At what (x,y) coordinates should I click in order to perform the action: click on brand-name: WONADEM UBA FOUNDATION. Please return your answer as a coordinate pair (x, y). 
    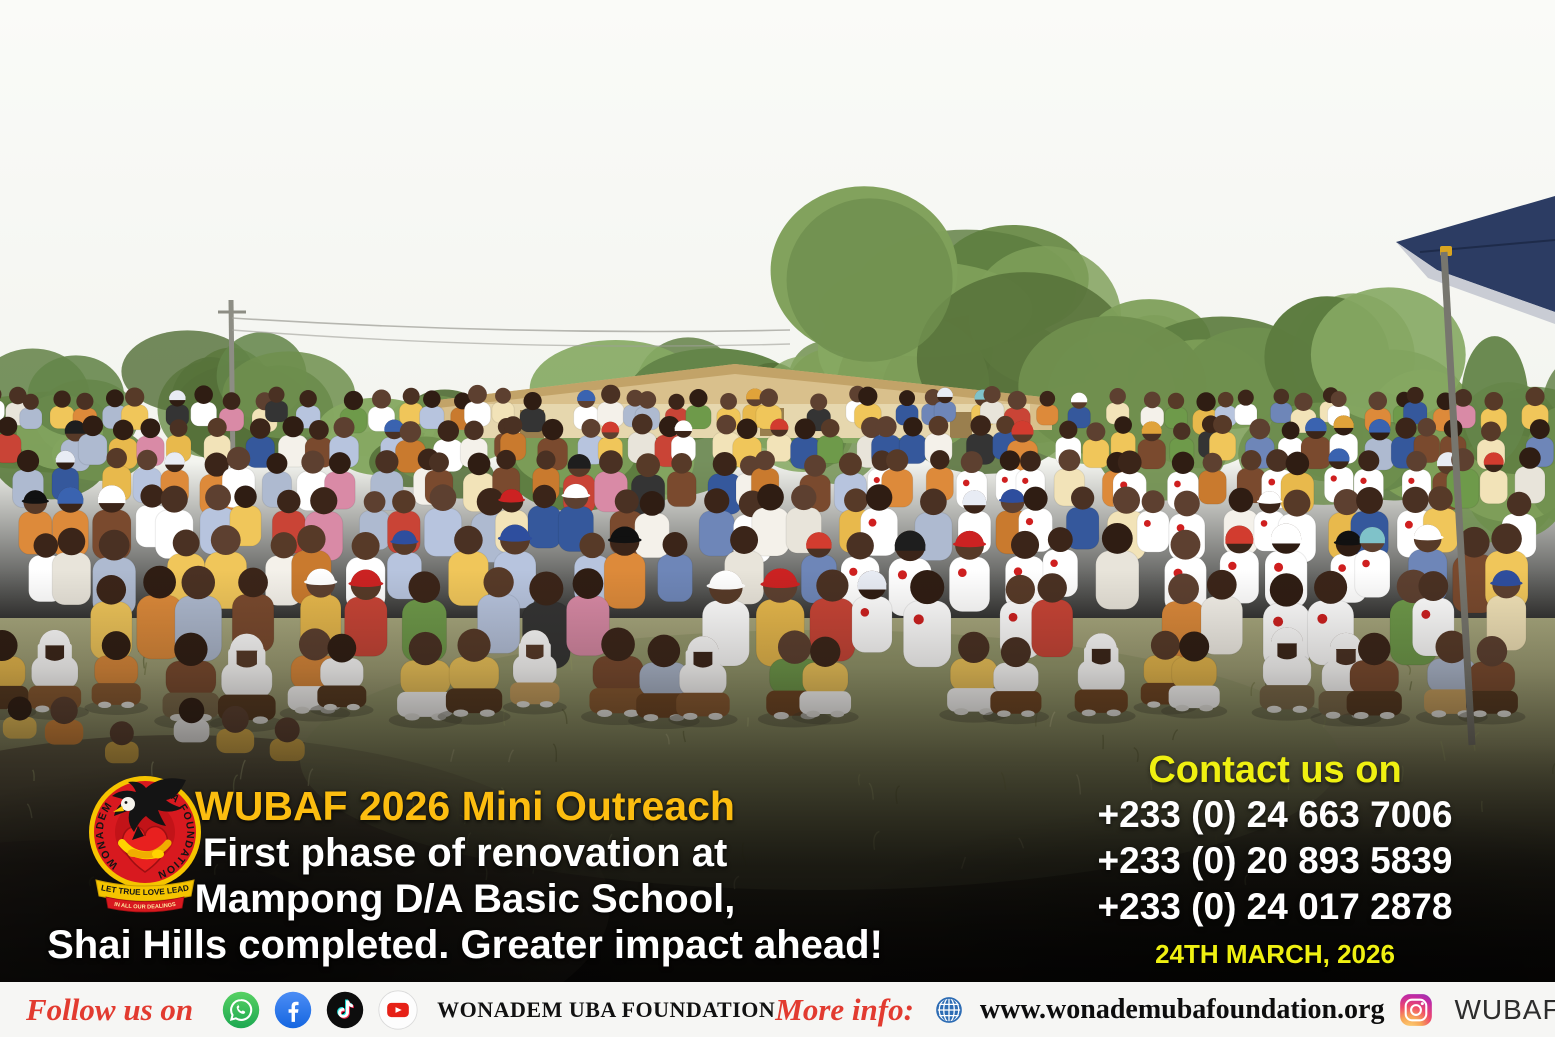
    Looking at the image, I should click on (606, 1009).